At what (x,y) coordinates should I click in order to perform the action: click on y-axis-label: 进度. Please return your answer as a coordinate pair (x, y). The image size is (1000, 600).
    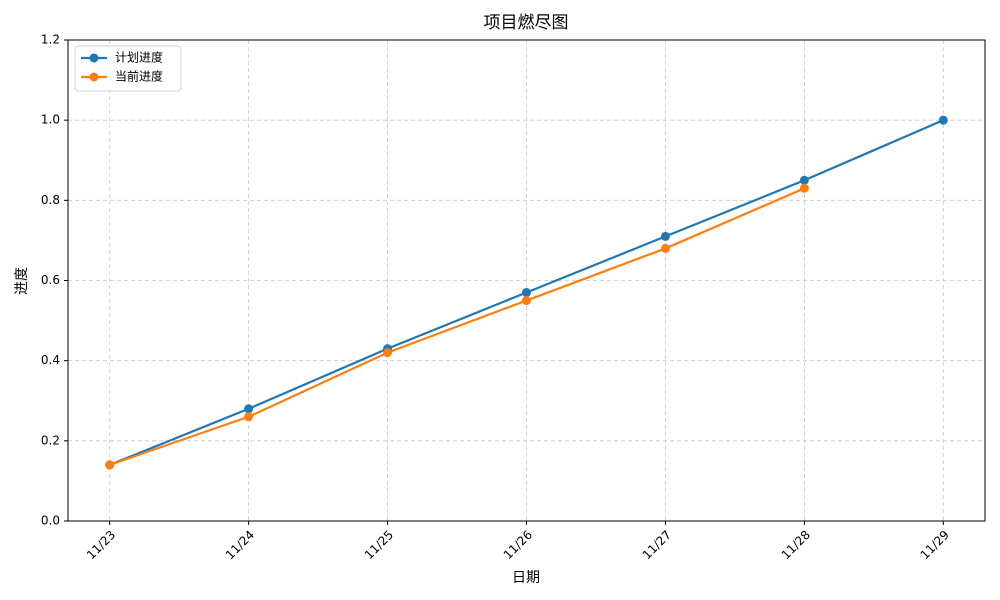
    Looking at the image, I should click on (22, 281).